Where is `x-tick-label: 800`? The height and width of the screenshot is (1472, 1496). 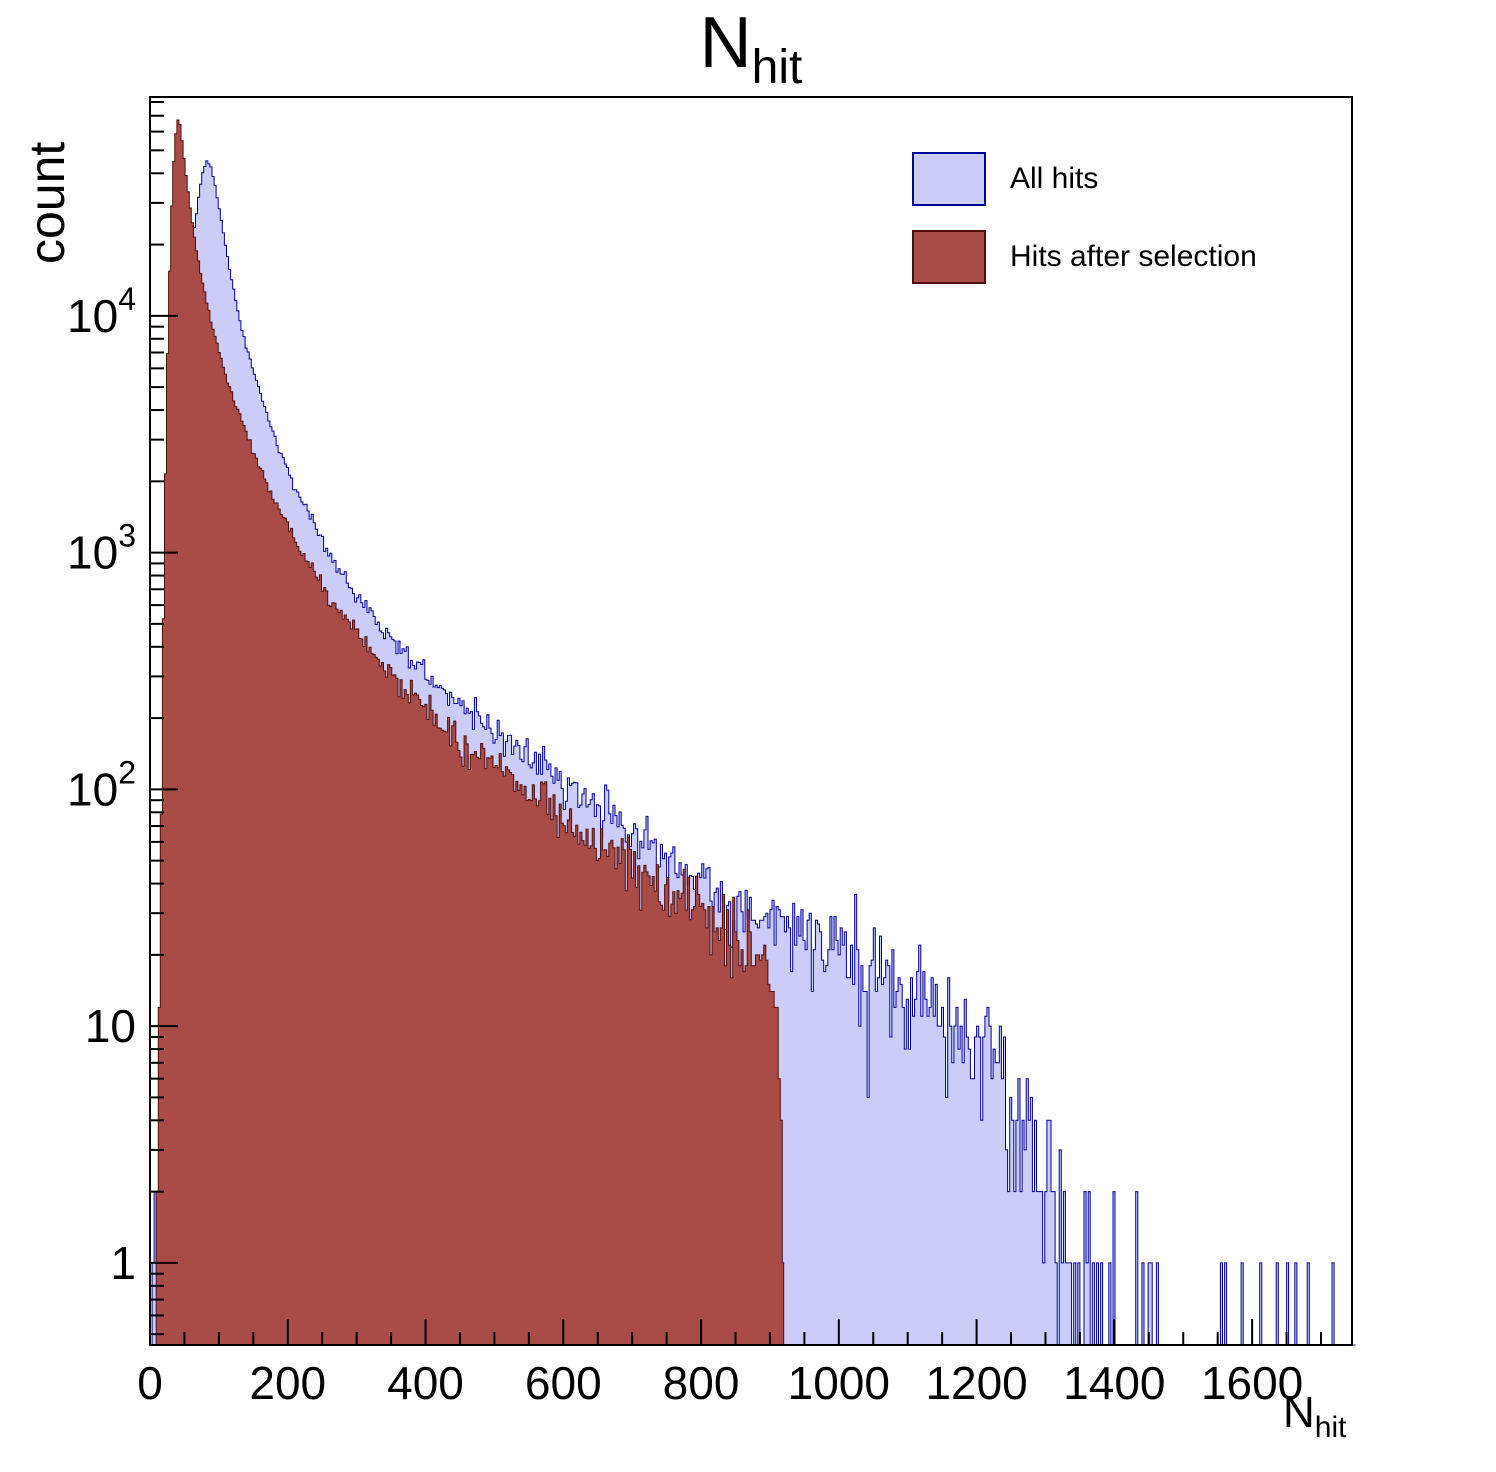
x-tick-label: 800 is located at coordinates (701, 1383).